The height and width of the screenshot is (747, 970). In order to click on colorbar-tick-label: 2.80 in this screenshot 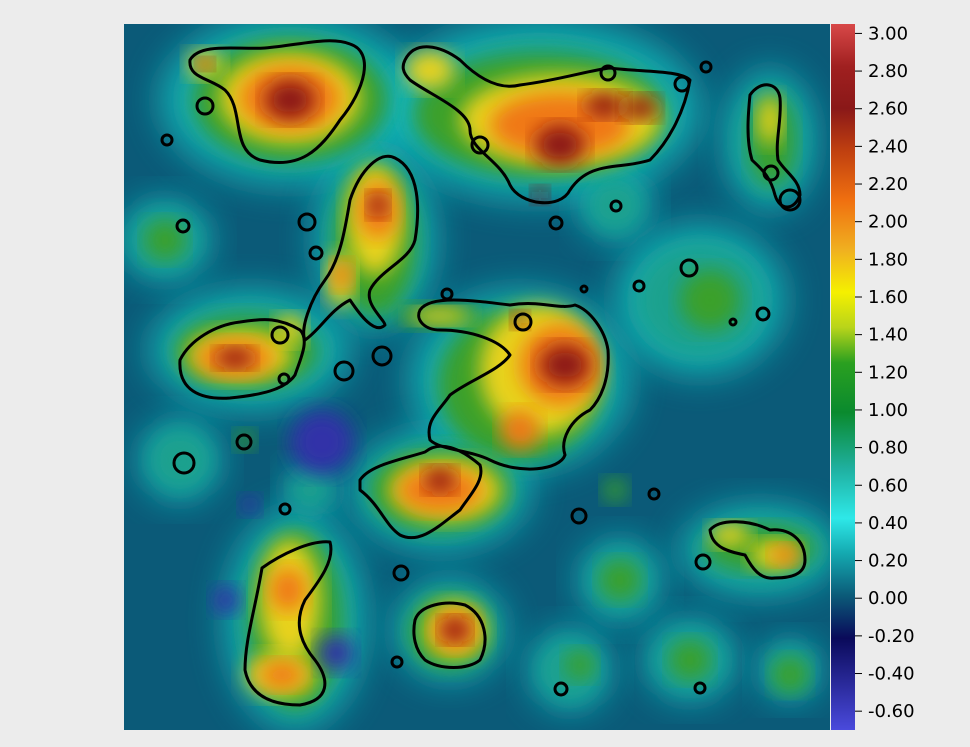, I will do `click(888, 71)`.